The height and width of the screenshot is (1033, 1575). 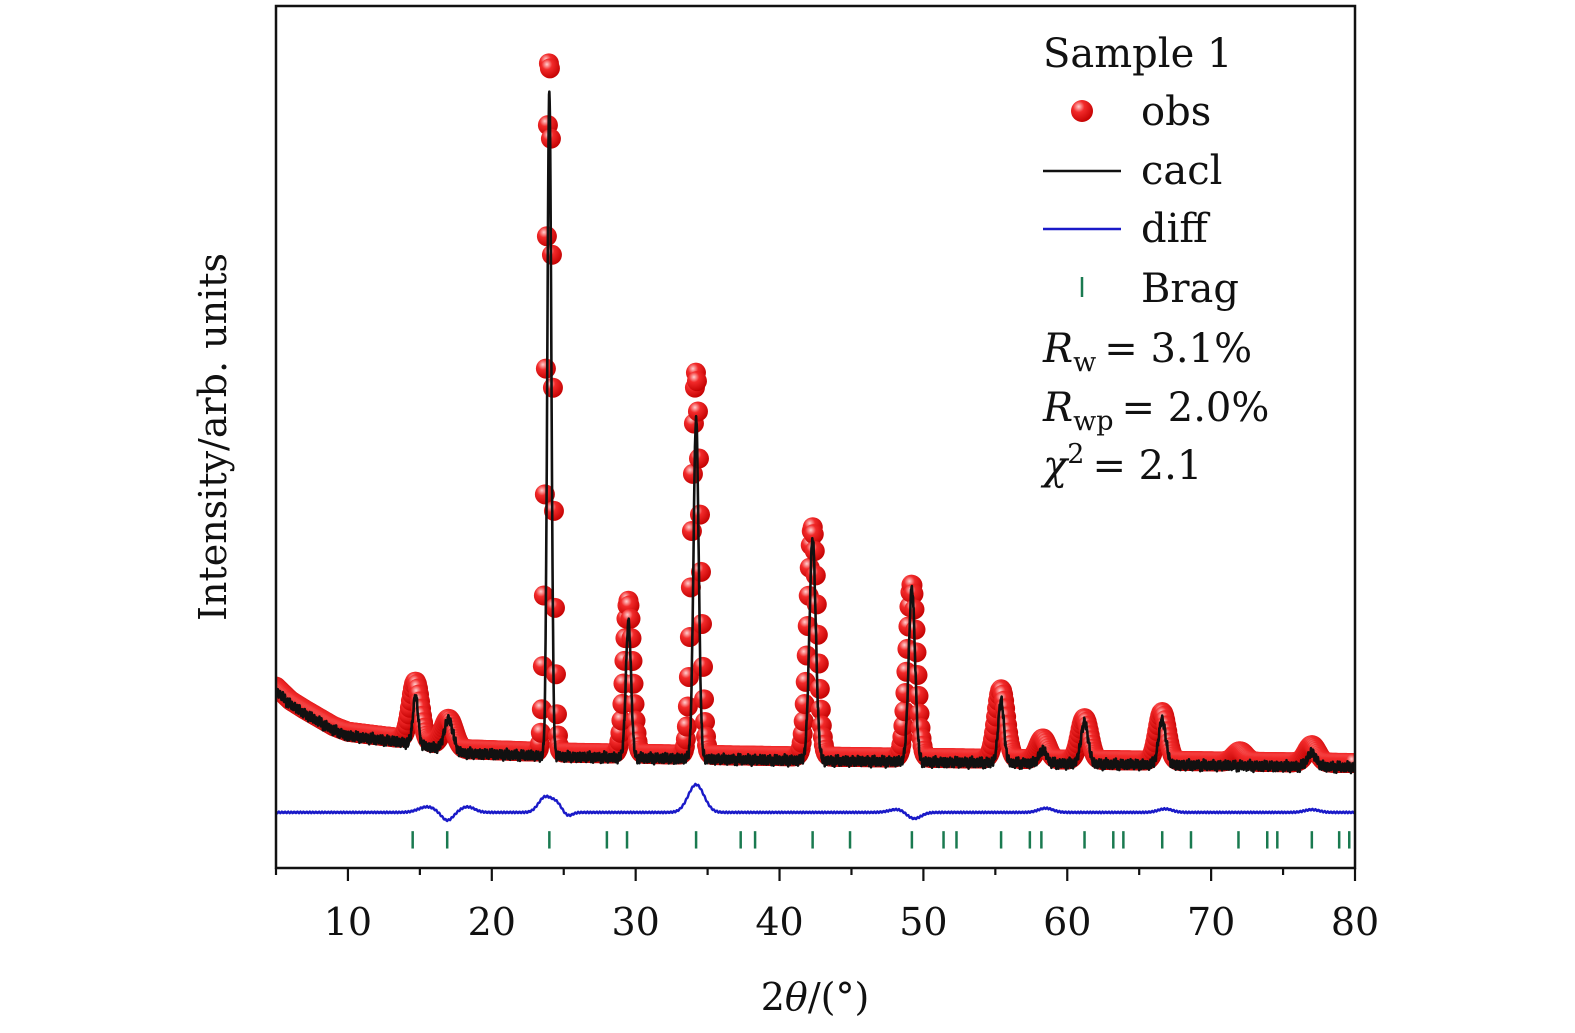 I want to click on legend: Sample 1 obs cacl diff Brag, so click(x=1141, y=171).